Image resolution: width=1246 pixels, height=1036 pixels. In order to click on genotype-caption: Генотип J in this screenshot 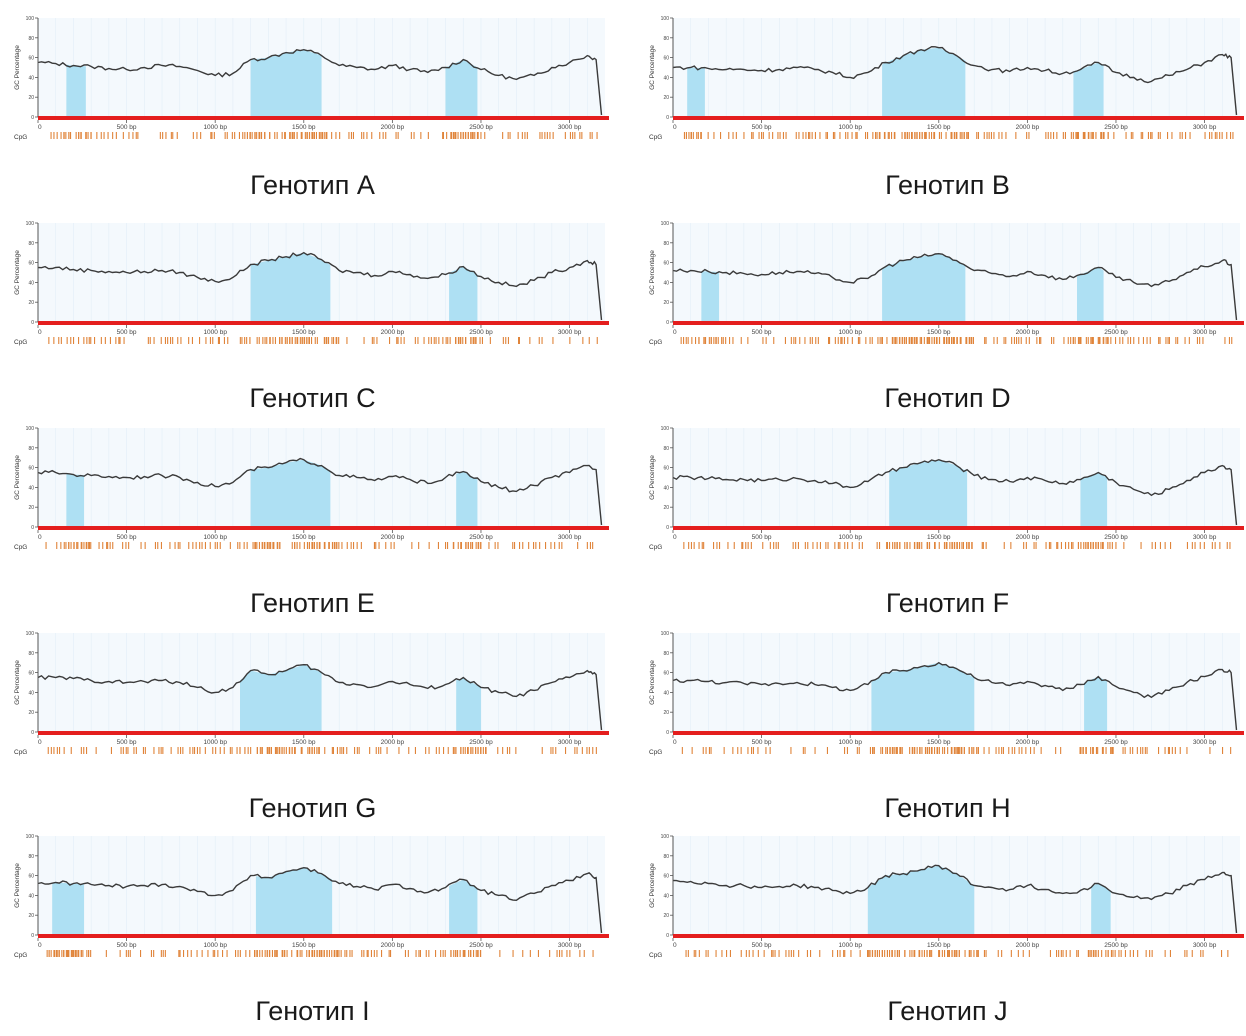, I will do `click(947, 1011)`.